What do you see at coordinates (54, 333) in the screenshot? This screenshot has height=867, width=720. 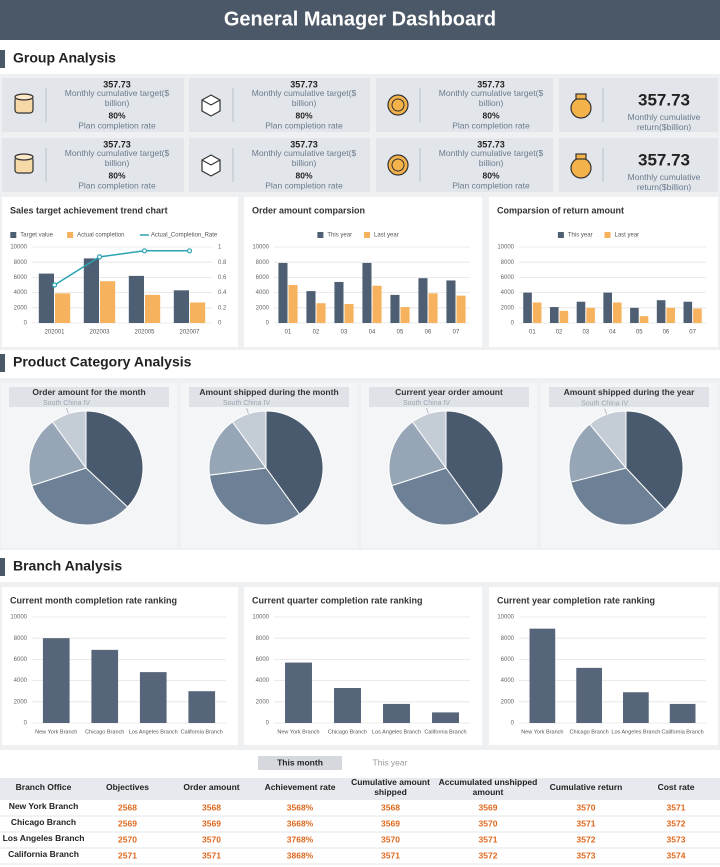 I see `x-tick-label: 202001` at bounding box center [54, 333].